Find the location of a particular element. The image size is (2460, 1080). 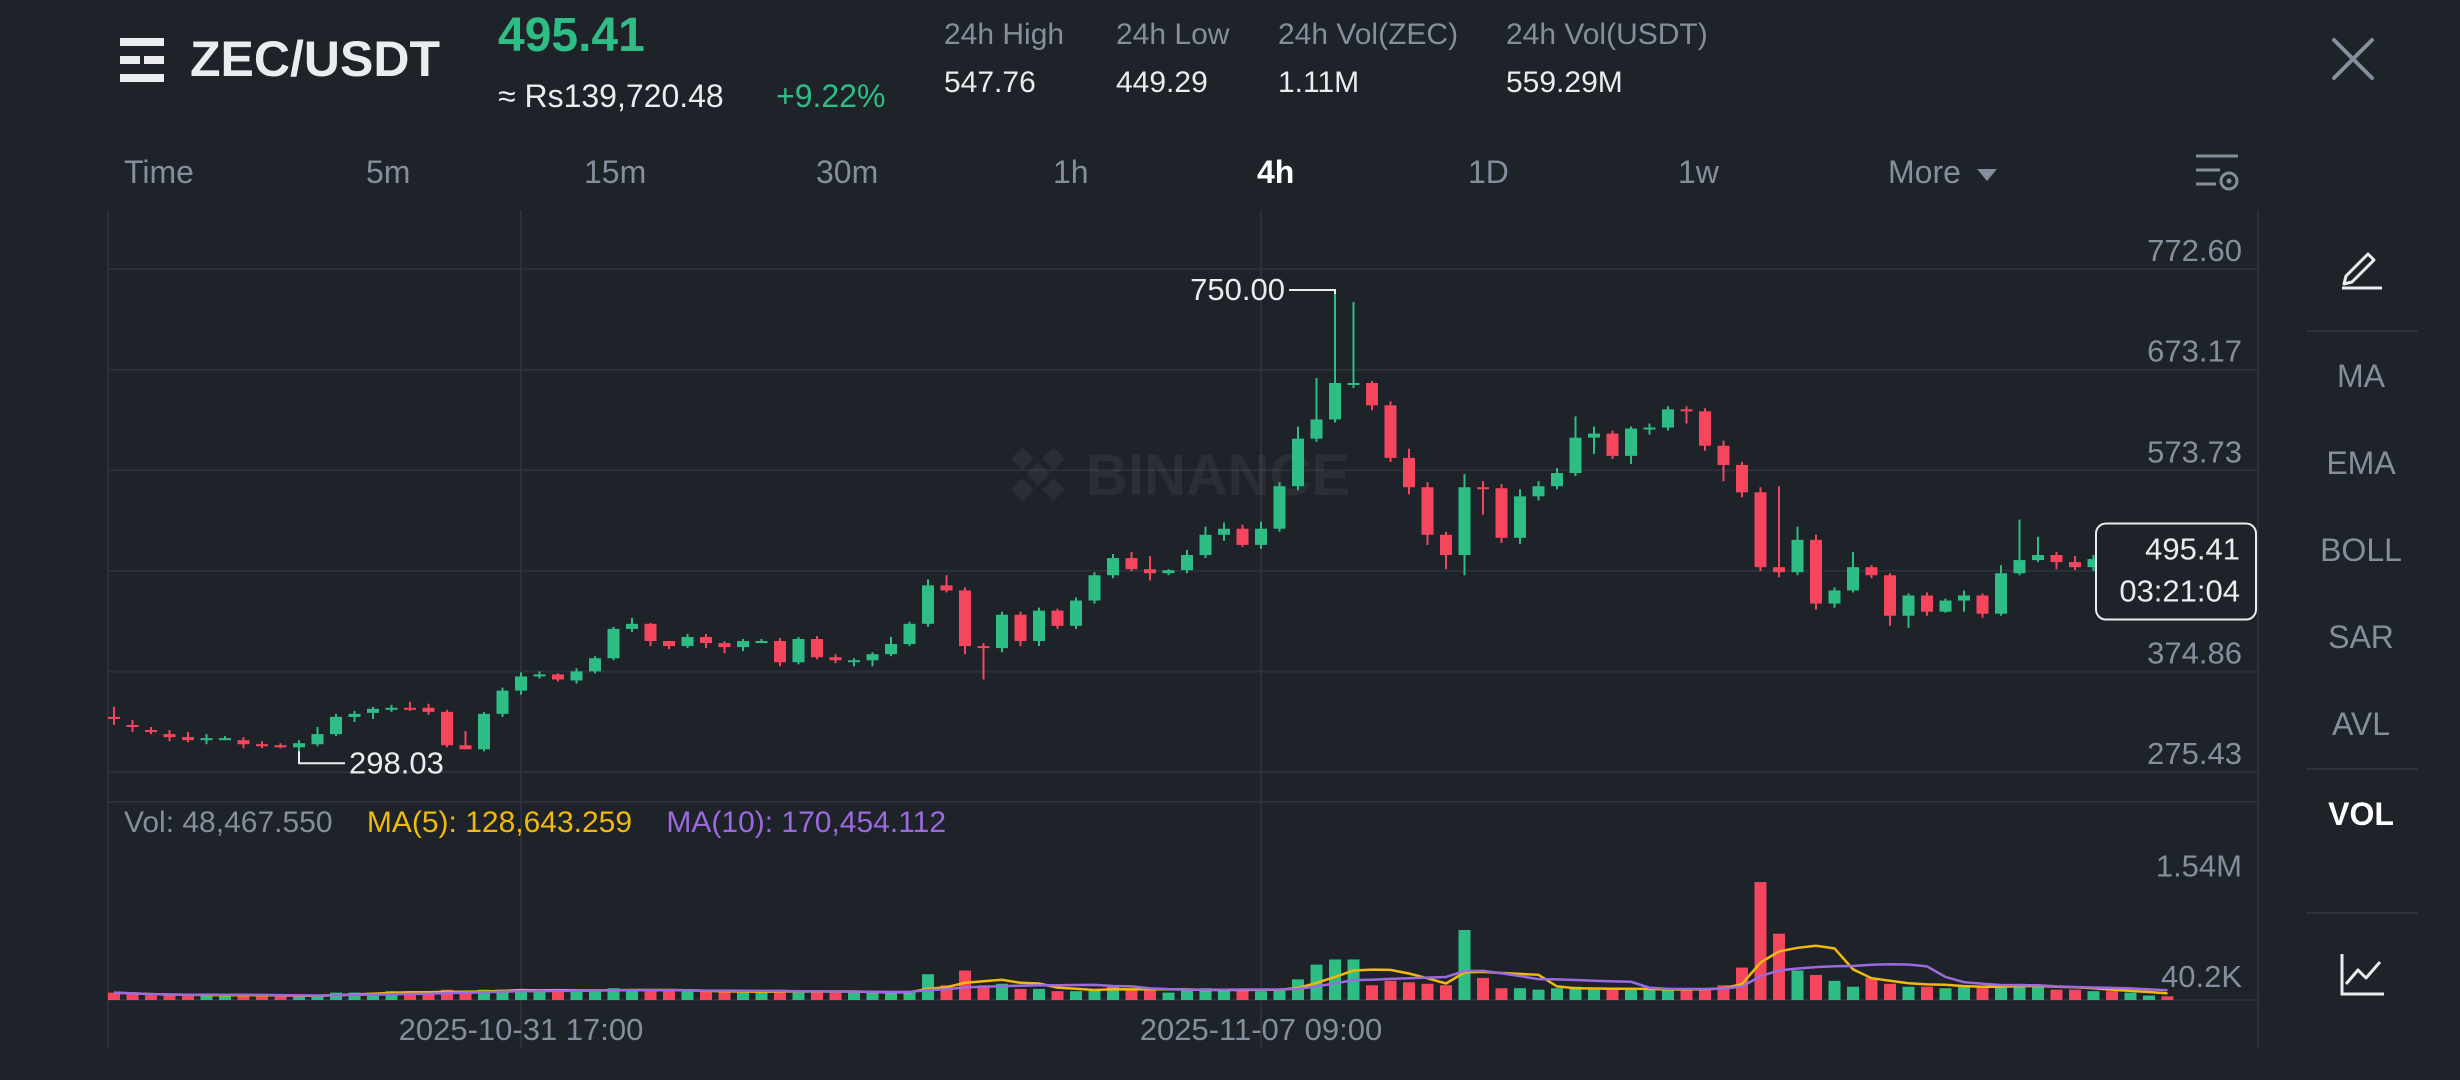

change-percent: +9.22% is located at coordinates (831, 96).